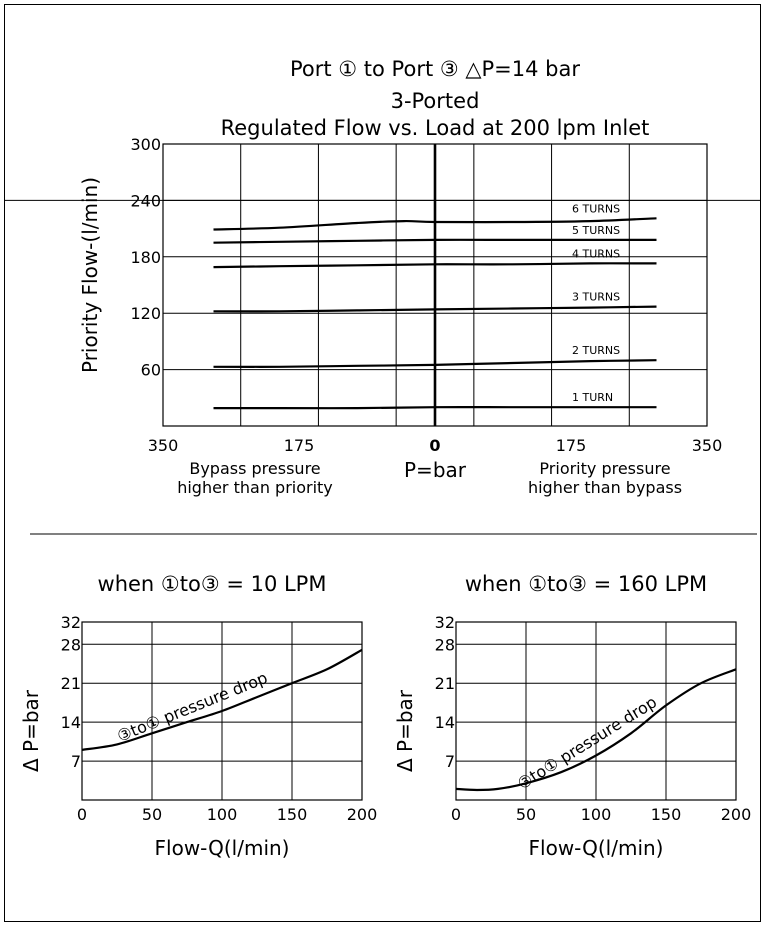 The image size is (767, 928). Describe the element at coordinates (445, 683) in the screenshot. I see `bottom-right-chart-y-tick-label: 21` at that location.